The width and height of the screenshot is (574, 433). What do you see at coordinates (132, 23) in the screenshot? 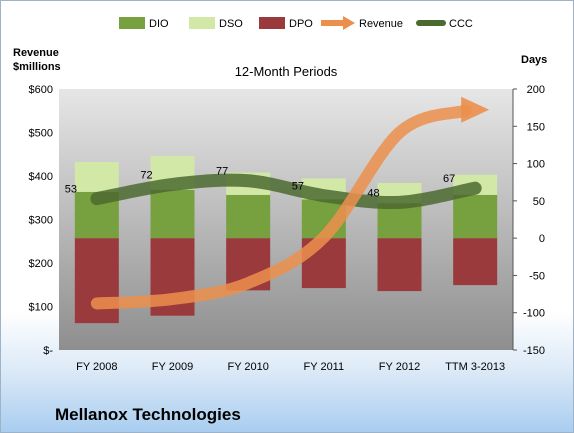
I see `legend-dio-swatch` at bounding box center [132, 23].